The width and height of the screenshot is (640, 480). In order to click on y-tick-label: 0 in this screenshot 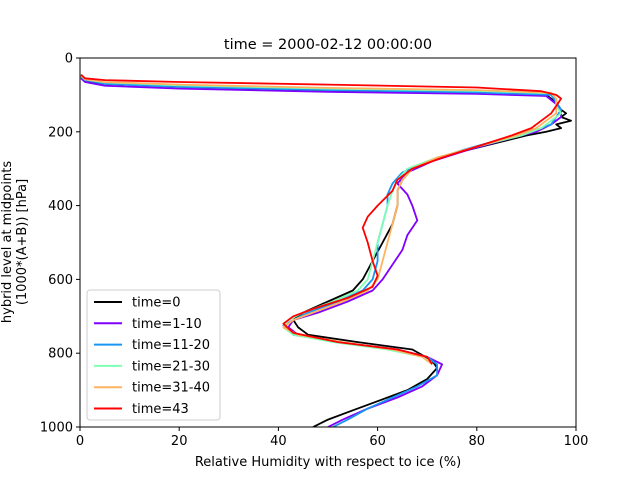, I will do `click(69, 59)`.